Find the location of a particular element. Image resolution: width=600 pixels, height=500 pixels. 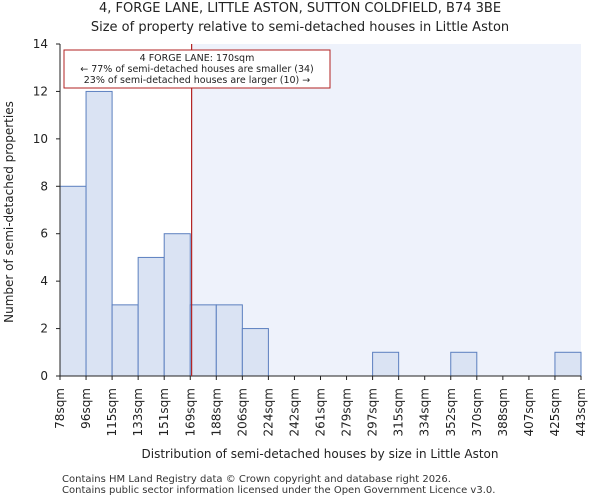

x-tick-label-279sqm: 279sqm is located at coordinates (347, 412).